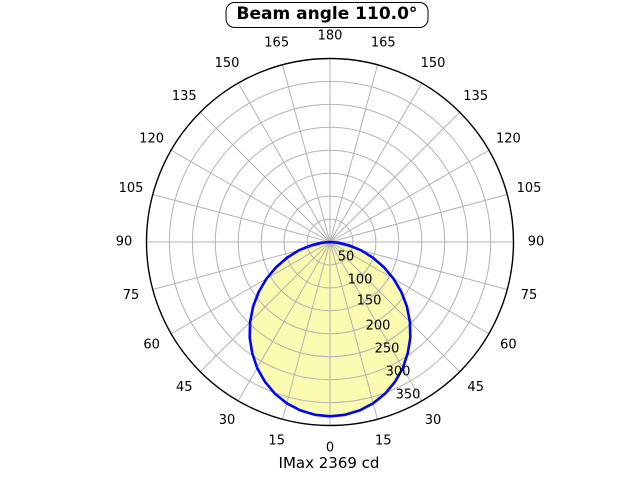 The image size is (640, 480). Describe the element at coordinates (329, 463) in the screenshot. I see `imax-annotation: IMax 2369 cd` at that location.